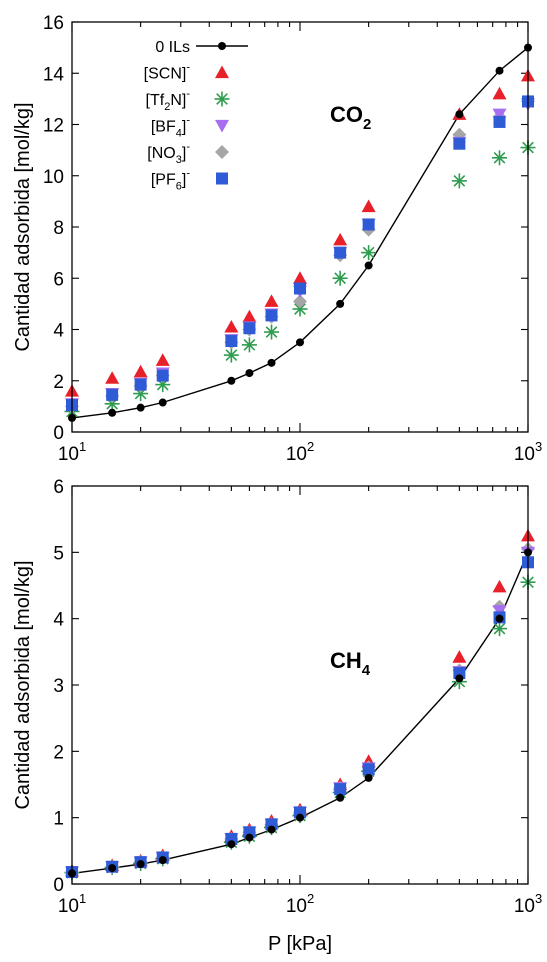  Describe the element at coordinates (222, 126) in the screenshot. I see `legend-marker-bf4` at that location.